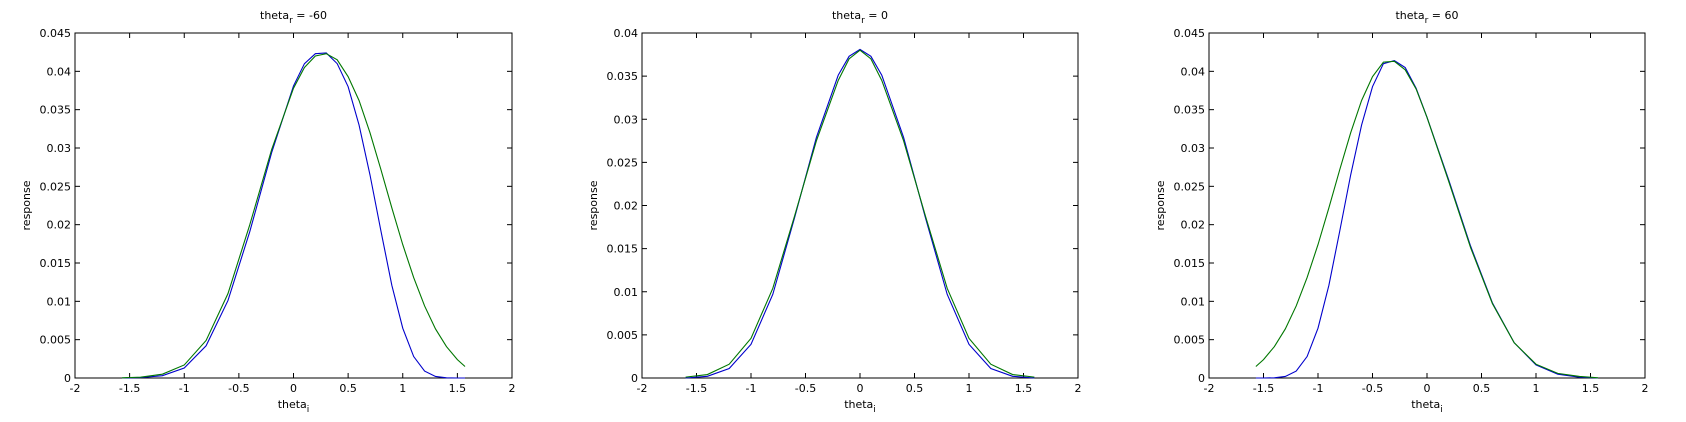 Image resolution: width=1686 pixels, height=422 pixels. Describe the element at coordinates (1426, 17) in the screenshot. I see `chart-title: thetar = 60` at that location.